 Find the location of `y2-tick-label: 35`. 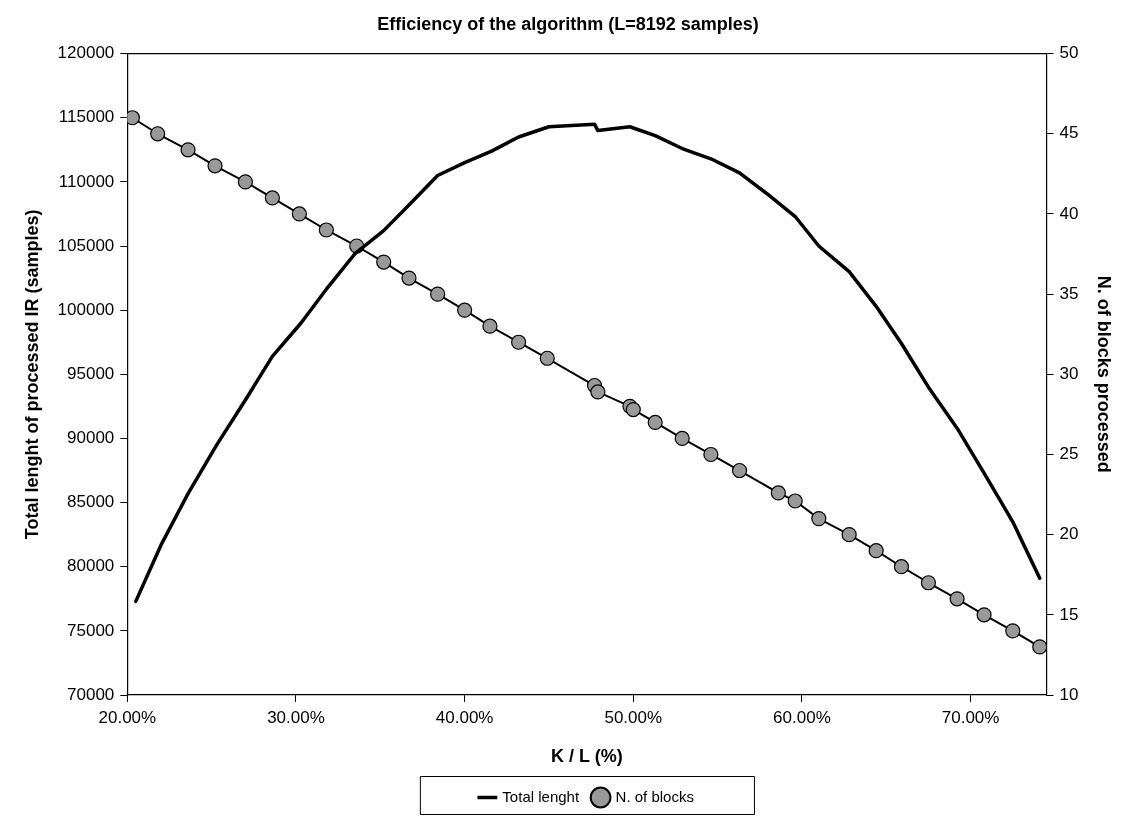

y2-tick-label: 35 is located at coordinates (1069, 293).